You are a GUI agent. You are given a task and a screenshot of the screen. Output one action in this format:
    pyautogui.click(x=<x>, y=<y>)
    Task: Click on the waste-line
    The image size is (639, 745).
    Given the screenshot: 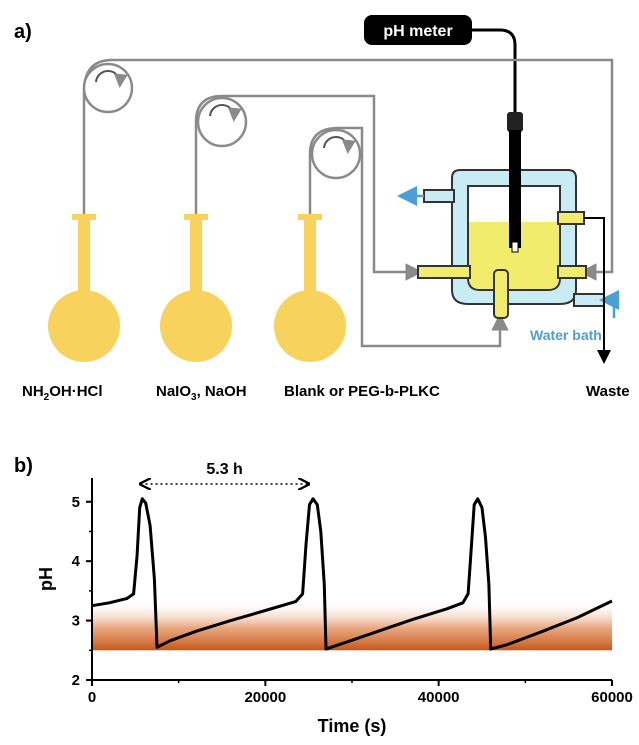 What is the action you would take?
    pyautogui.click(x=597, y=290)
    